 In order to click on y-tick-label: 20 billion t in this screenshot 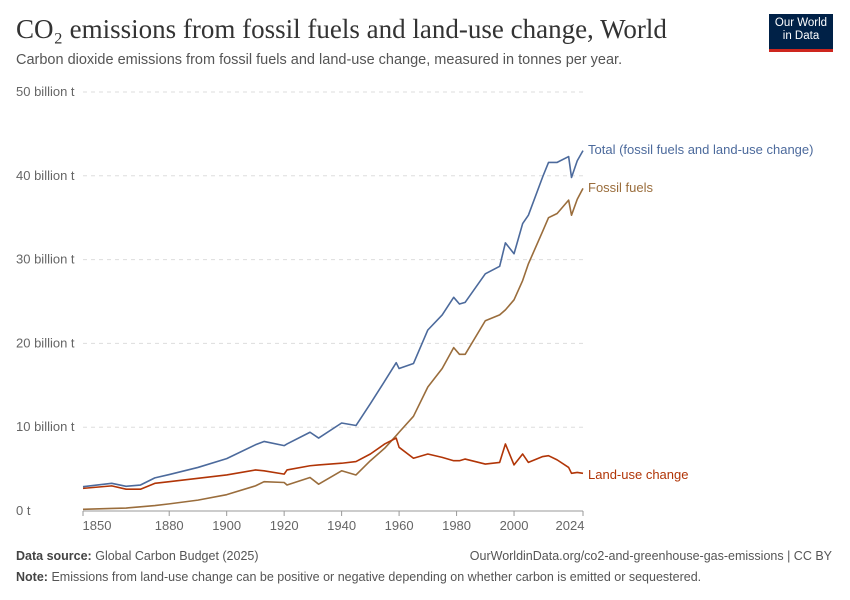, I will do `click(45, 342)`.